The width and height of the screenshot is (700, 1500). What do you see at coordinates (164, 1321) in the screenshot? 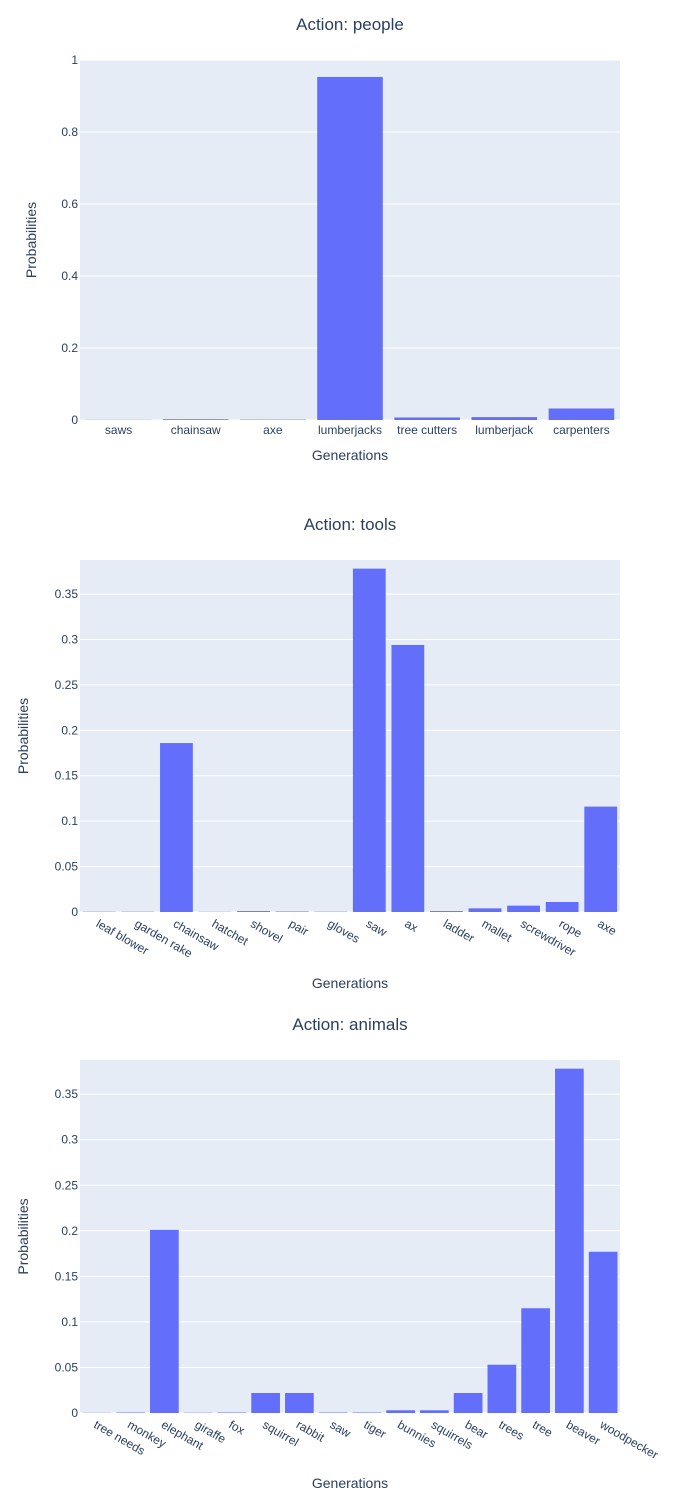
I see `bar-elephant` at bounding box center [164, 1321].